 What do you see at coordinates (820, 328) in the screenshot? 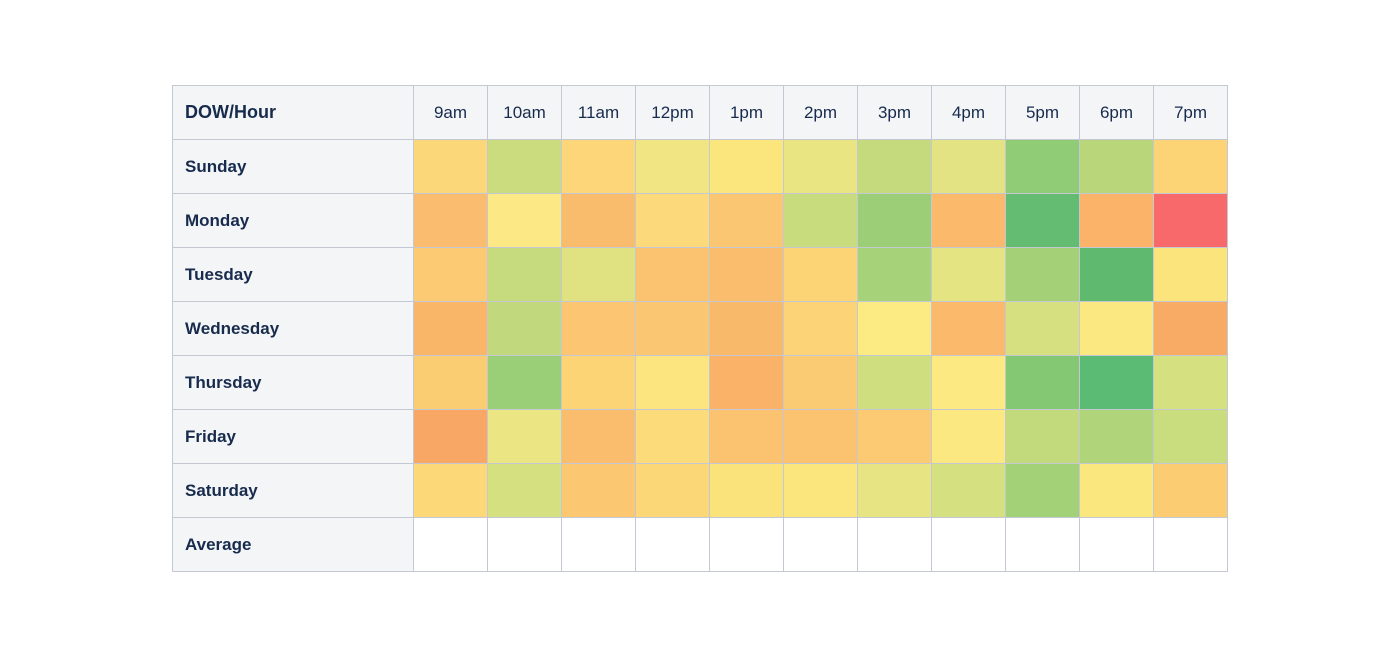
I see `heatmap-cell-wednesday-2pm` at bounding box center [820, 328].